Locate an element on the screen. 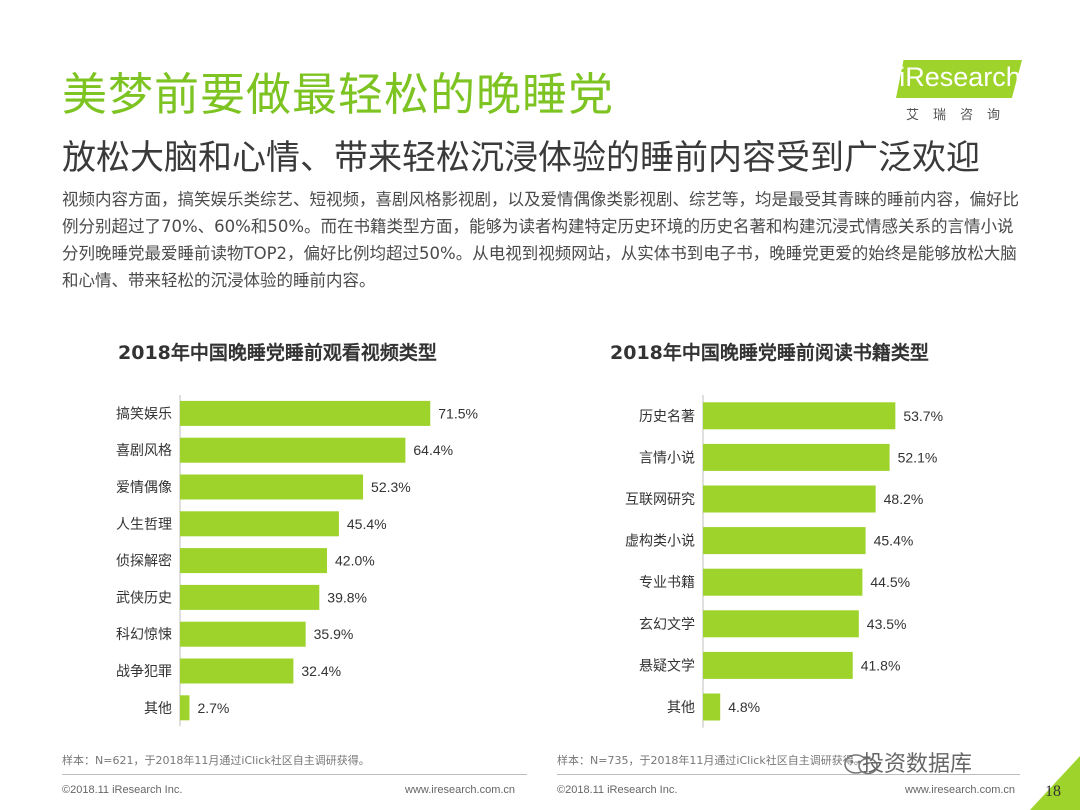  sample-note-left: 样本：N=621，于2018年11月通过iClick社区自主调研获得。 is located at coordinates (216, 760).